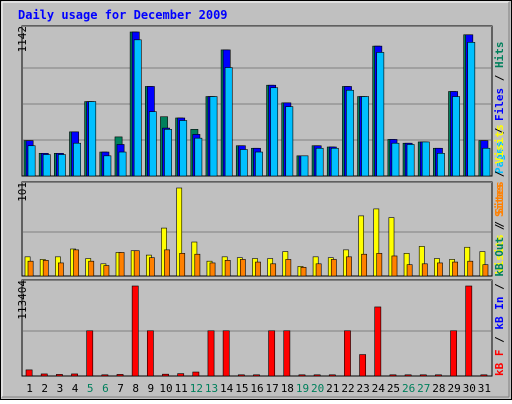  I want to click on x-label-day-22: 22, so click(347, 388).